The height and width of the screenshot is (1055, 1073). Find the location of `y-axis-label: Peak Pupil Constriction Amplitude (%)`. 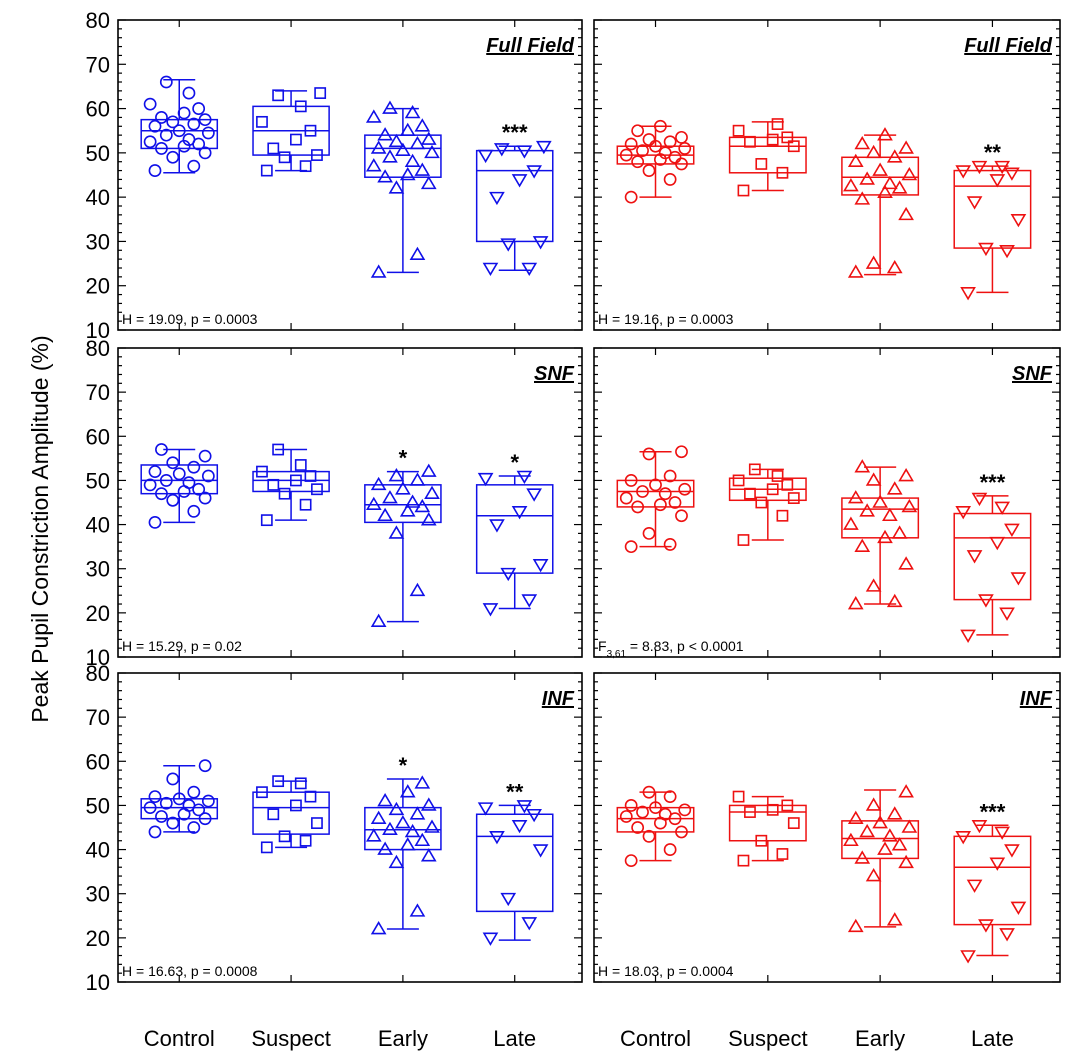

y-axis-label: Peak Pupil Constriction Amplitude (%) is located at coordinates (40, 528).